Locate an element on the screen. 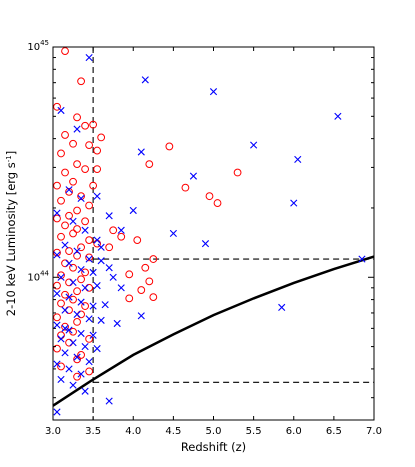 Image resolution: width=415 pixels, height=467 pixels. y-axis-title-end: ] is located at coordinates (11, 153).